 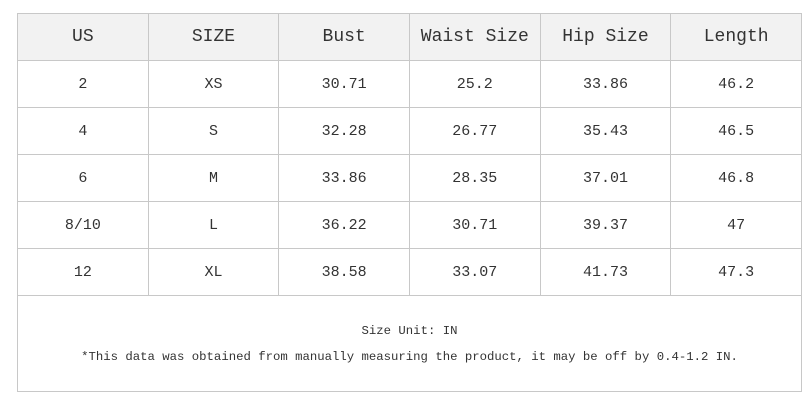 I want to click on table-row: 8/10 L 36.22 30.71 39.37 47, so click(x=409, y=225).